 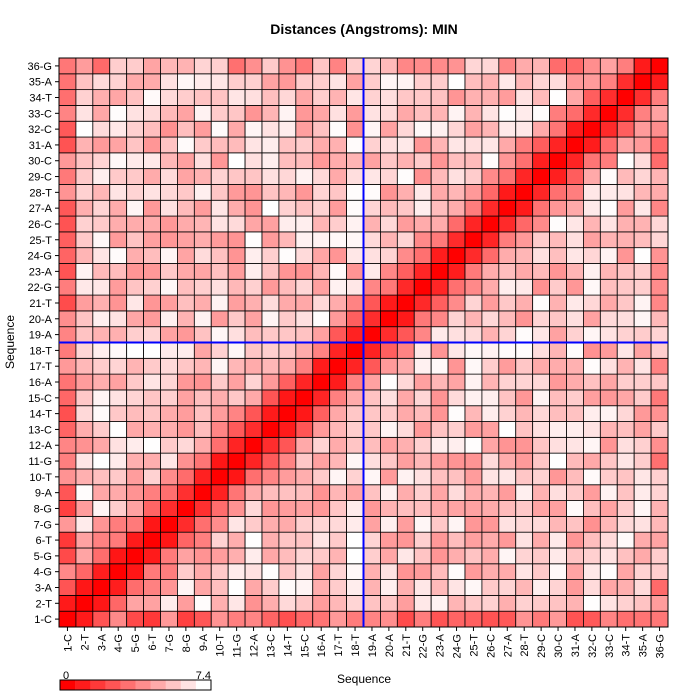 What do you see at coordinates (40, 67) in the screenshot?
I see `y-tick-label: 36-G` at bounding box center [40, 67].